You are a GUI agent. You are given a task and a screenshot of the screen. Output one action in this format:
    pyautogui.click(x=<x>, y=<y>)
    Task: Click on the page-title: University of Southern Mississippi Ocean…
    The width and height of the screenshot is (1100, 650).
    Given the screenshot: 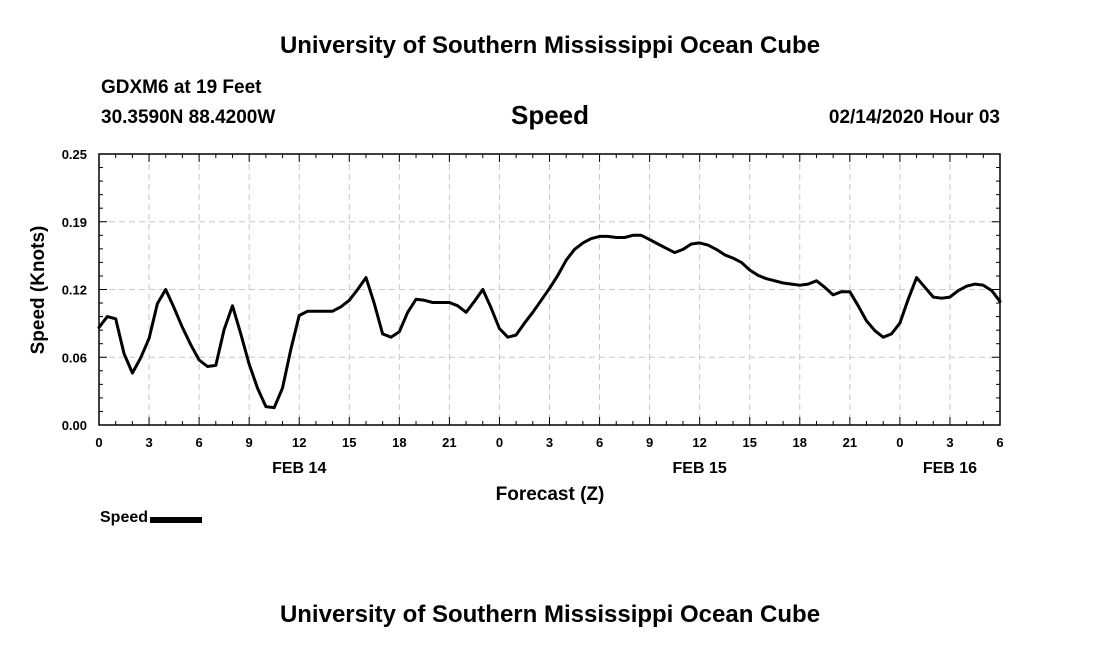 What is the action you would take?
    pyautogui.click(x=550, y=45)
    